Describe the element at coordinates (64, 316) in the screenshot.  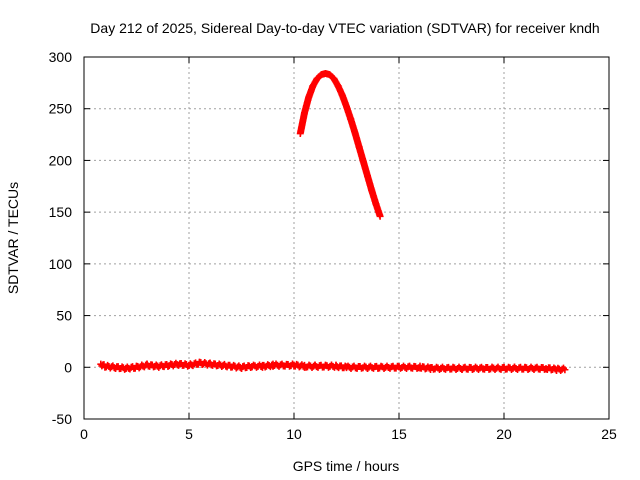
I see `y-tick-label: 50` at that location.